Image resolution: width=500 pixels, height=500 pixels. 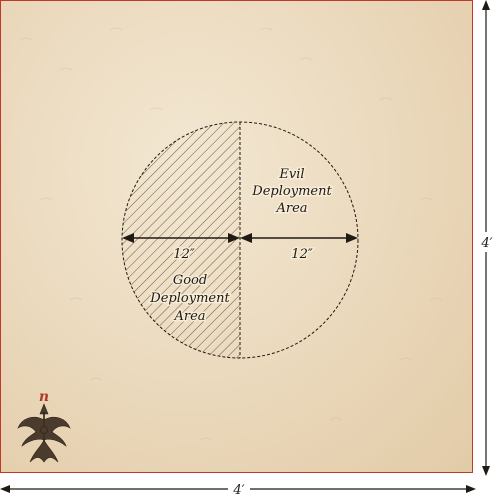 I want to click on compass-rose: n, so click(x=44, y=426).